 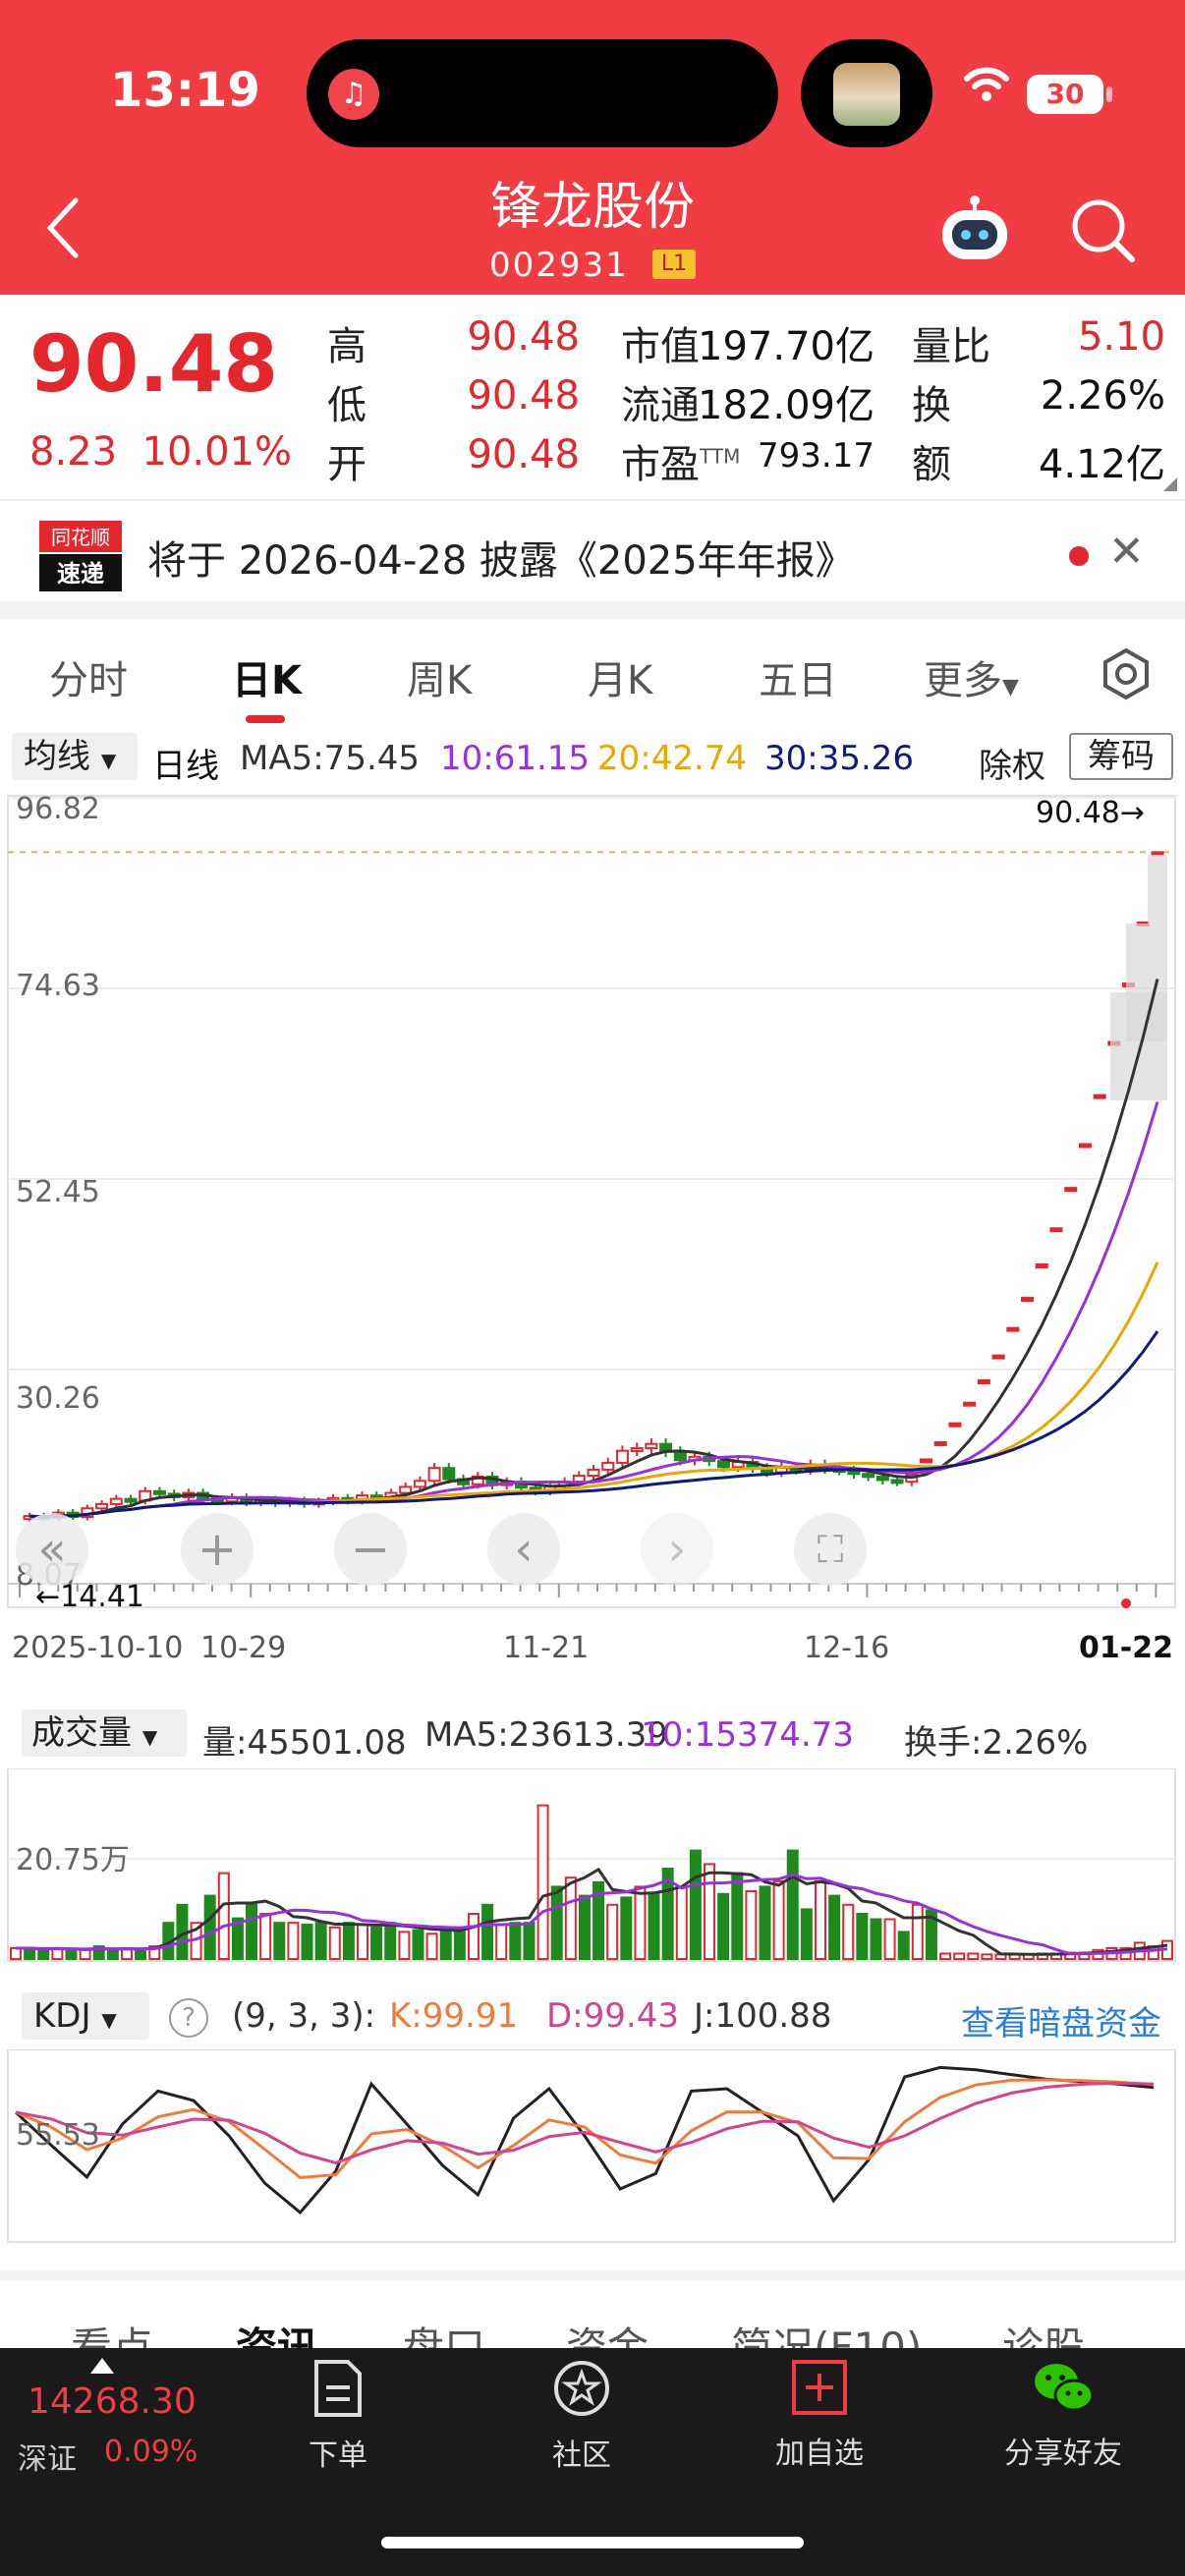 What do you see at coordinates (304, 2016) in the screenshot?
I see `kdj-params: (9, 3, 3):` at bounding box center [304, 2016].